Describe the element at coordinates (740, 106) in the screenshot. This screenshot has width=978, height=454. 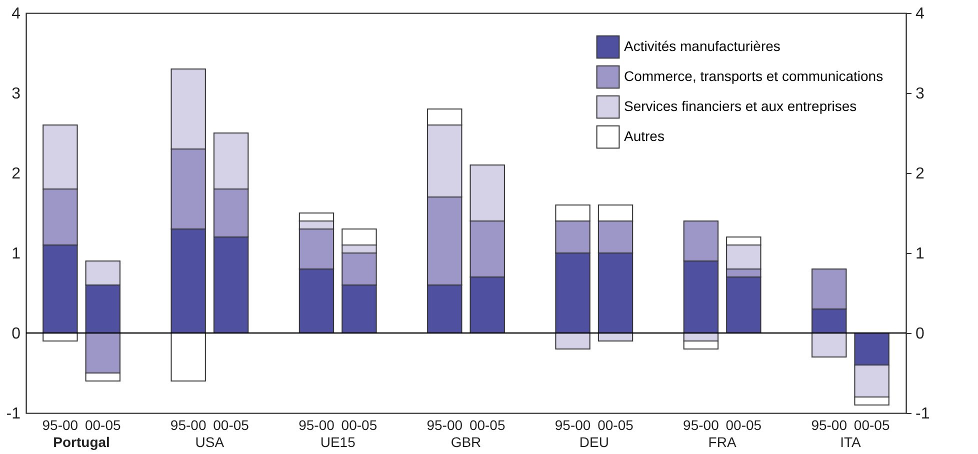
I see `legend-label: Services financiers et aux entreprises` at that location.